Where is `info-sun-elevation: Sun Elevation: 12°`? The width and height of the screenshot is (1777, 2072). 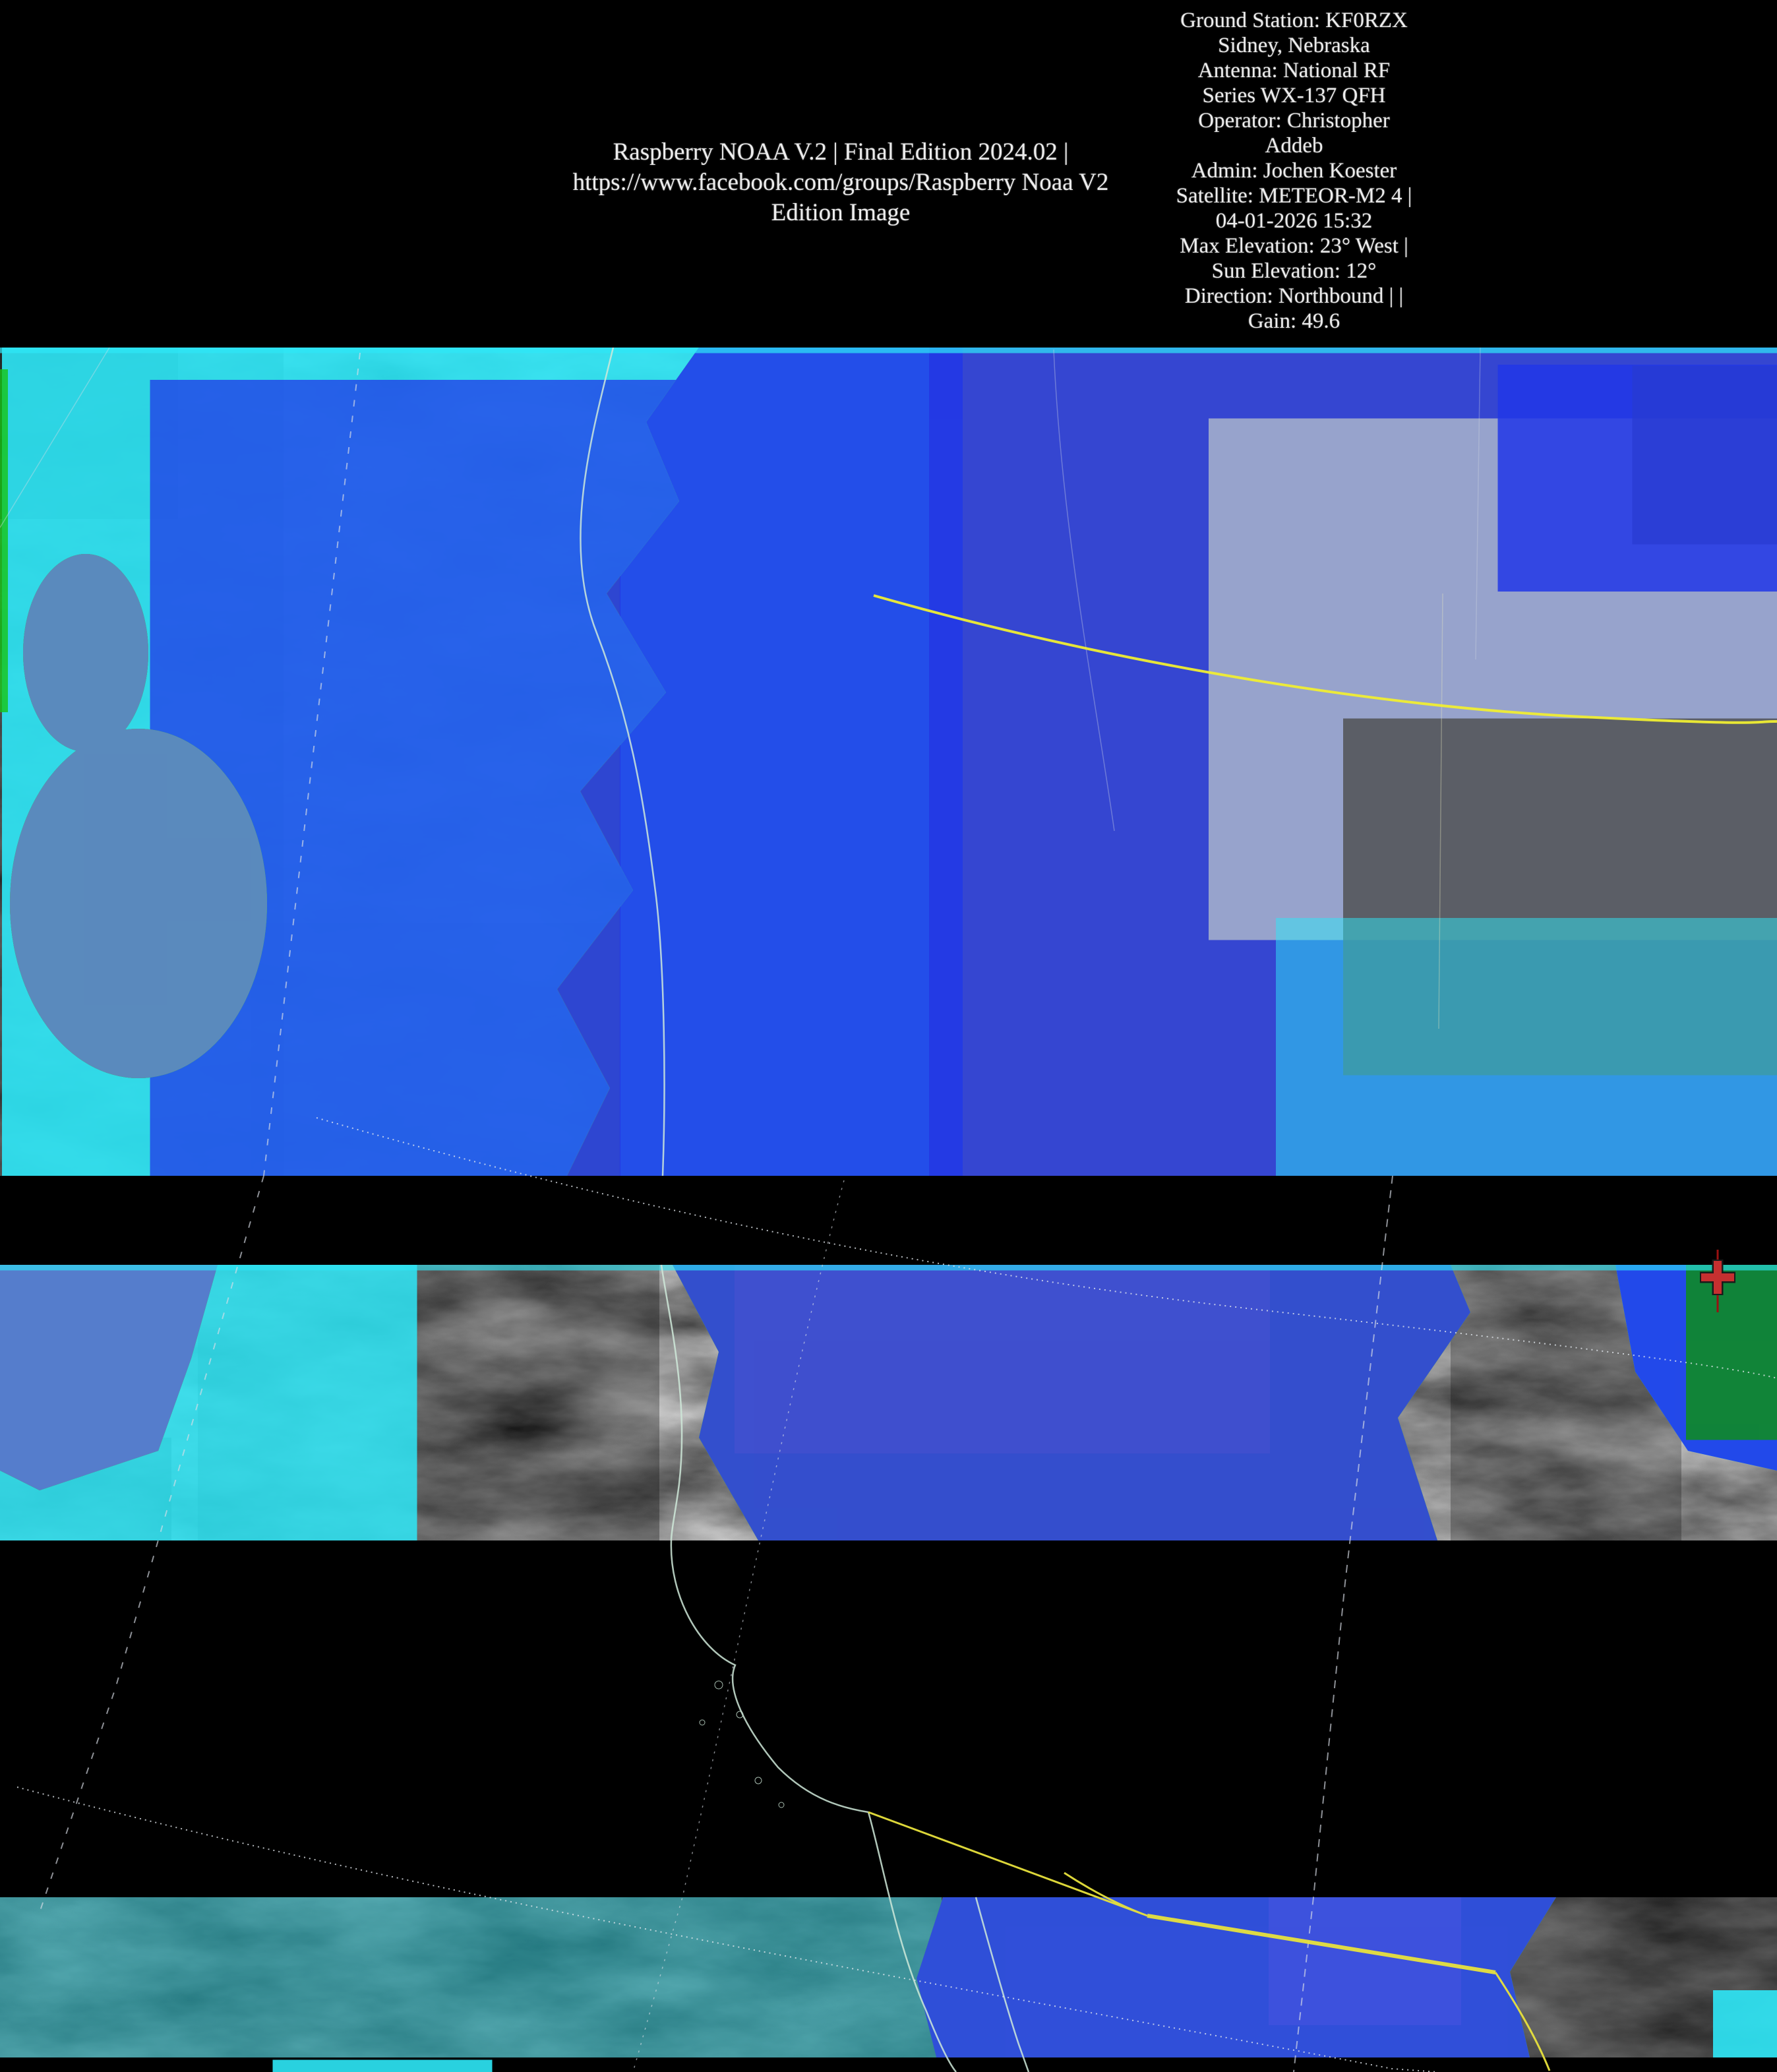 info-sun-elevation: Sun Elevation: 12° is located at coordinates (1294, 271).